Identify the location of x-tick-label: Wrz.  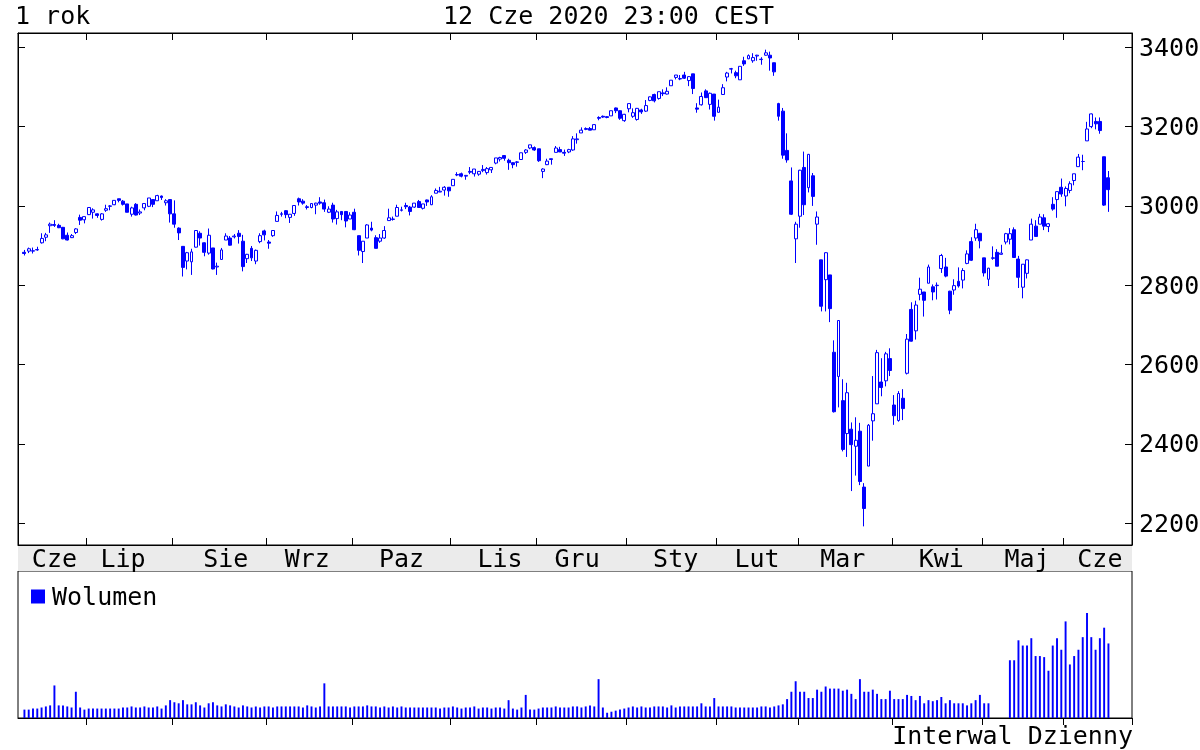
(307, 558).